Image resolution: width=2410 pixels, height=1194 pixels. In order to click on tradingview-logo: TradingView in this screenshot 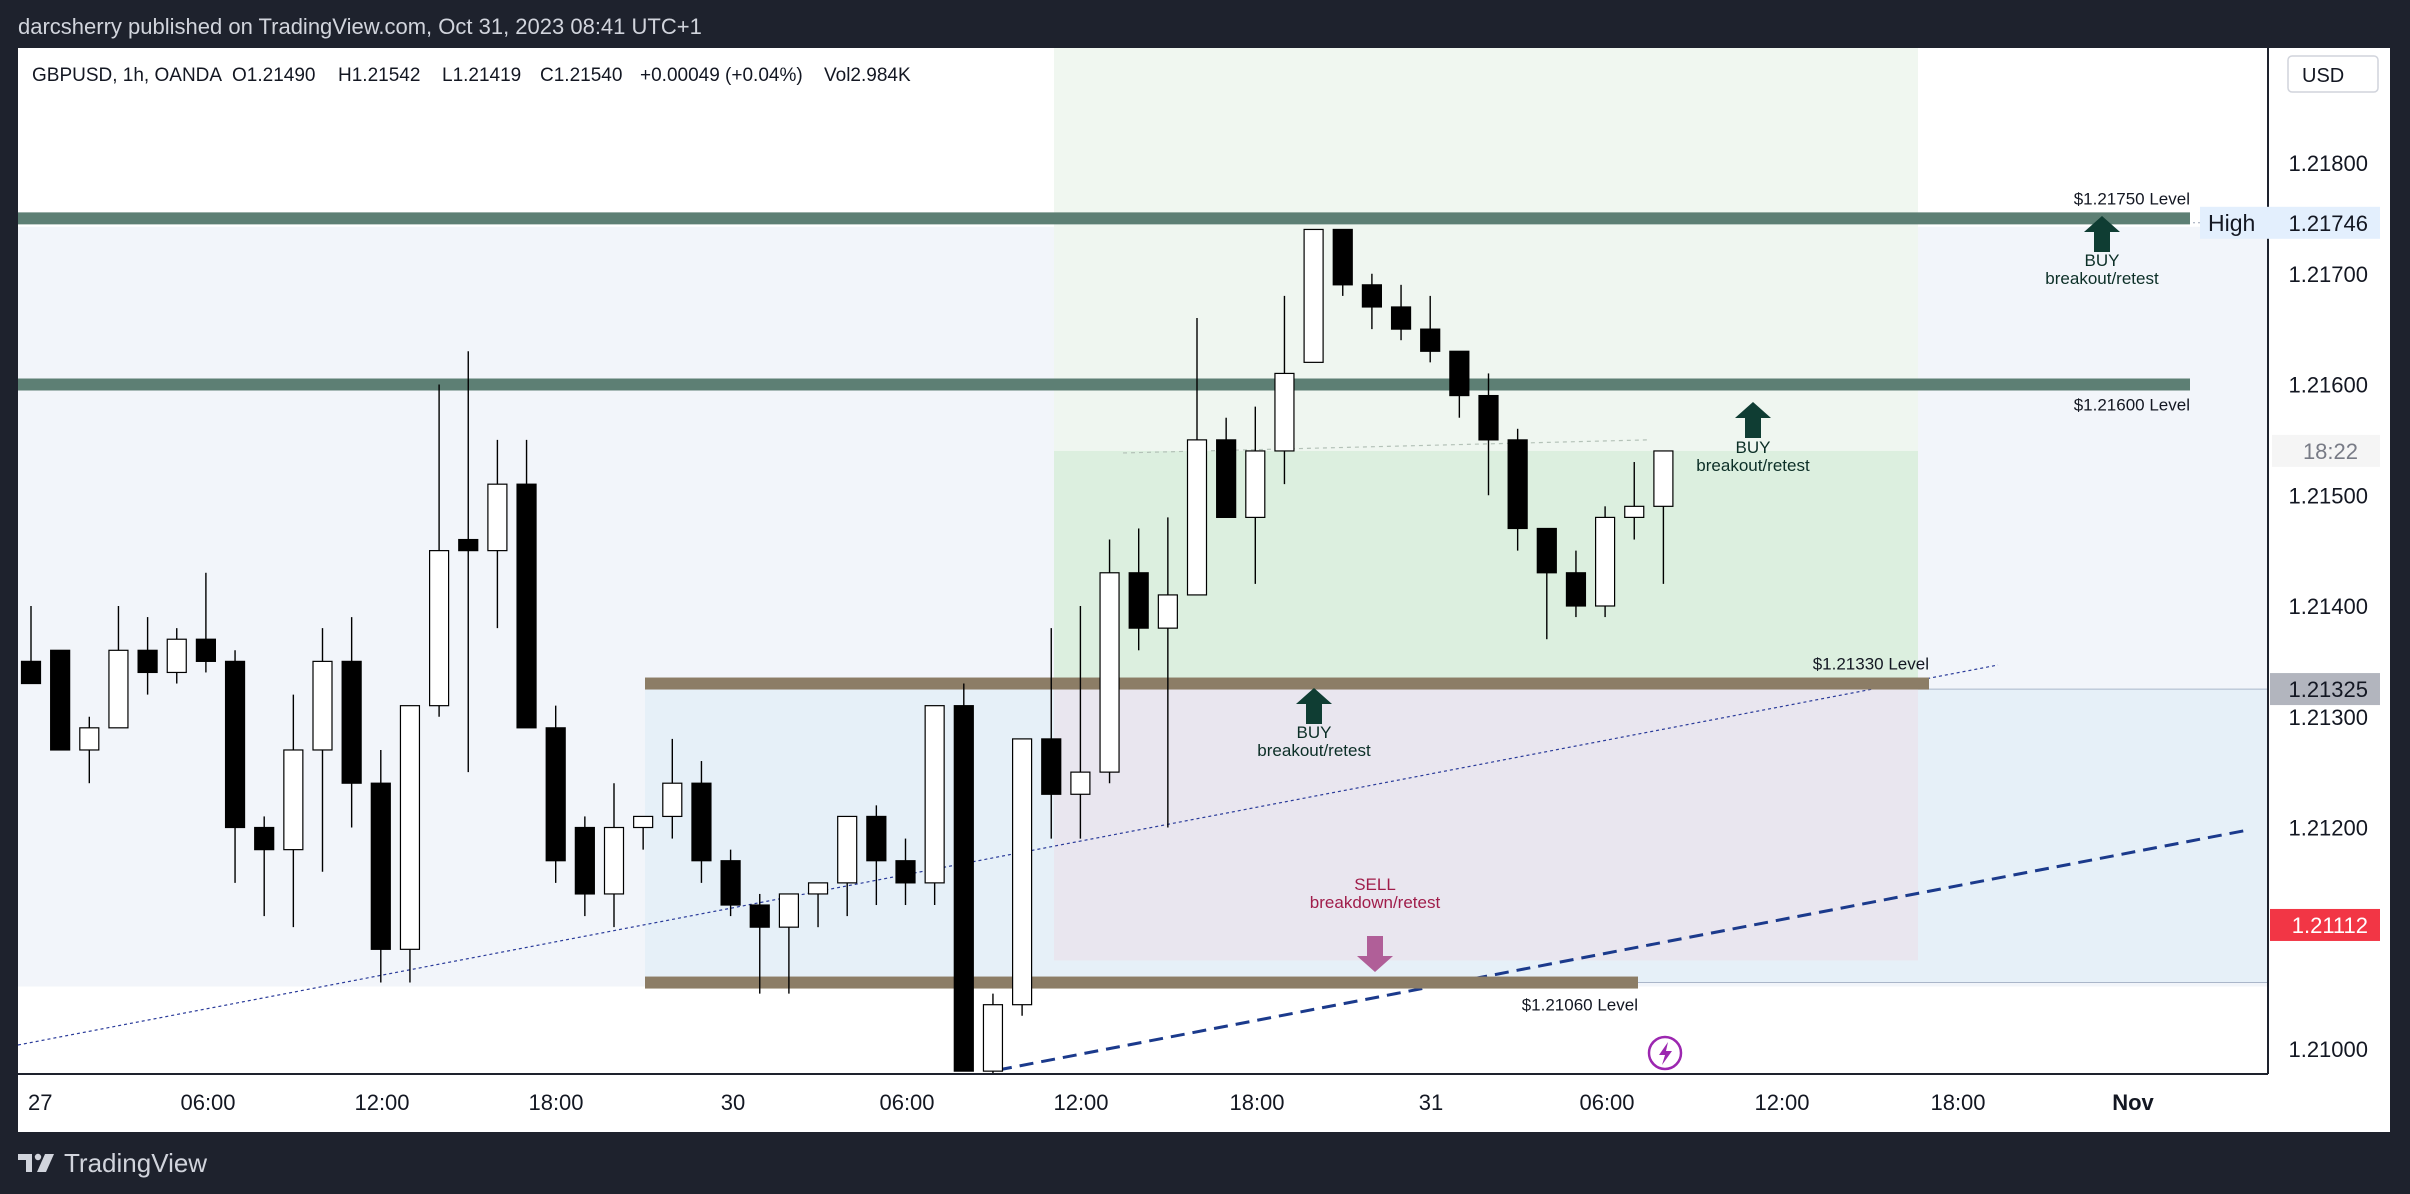, I will do `click(112, 1163)`.